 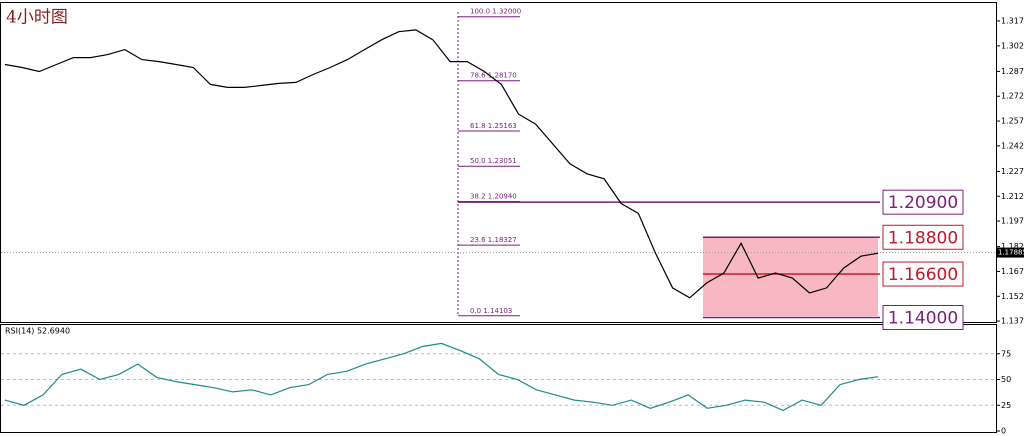 I want to click on price-line, so click(x=441, y=377).